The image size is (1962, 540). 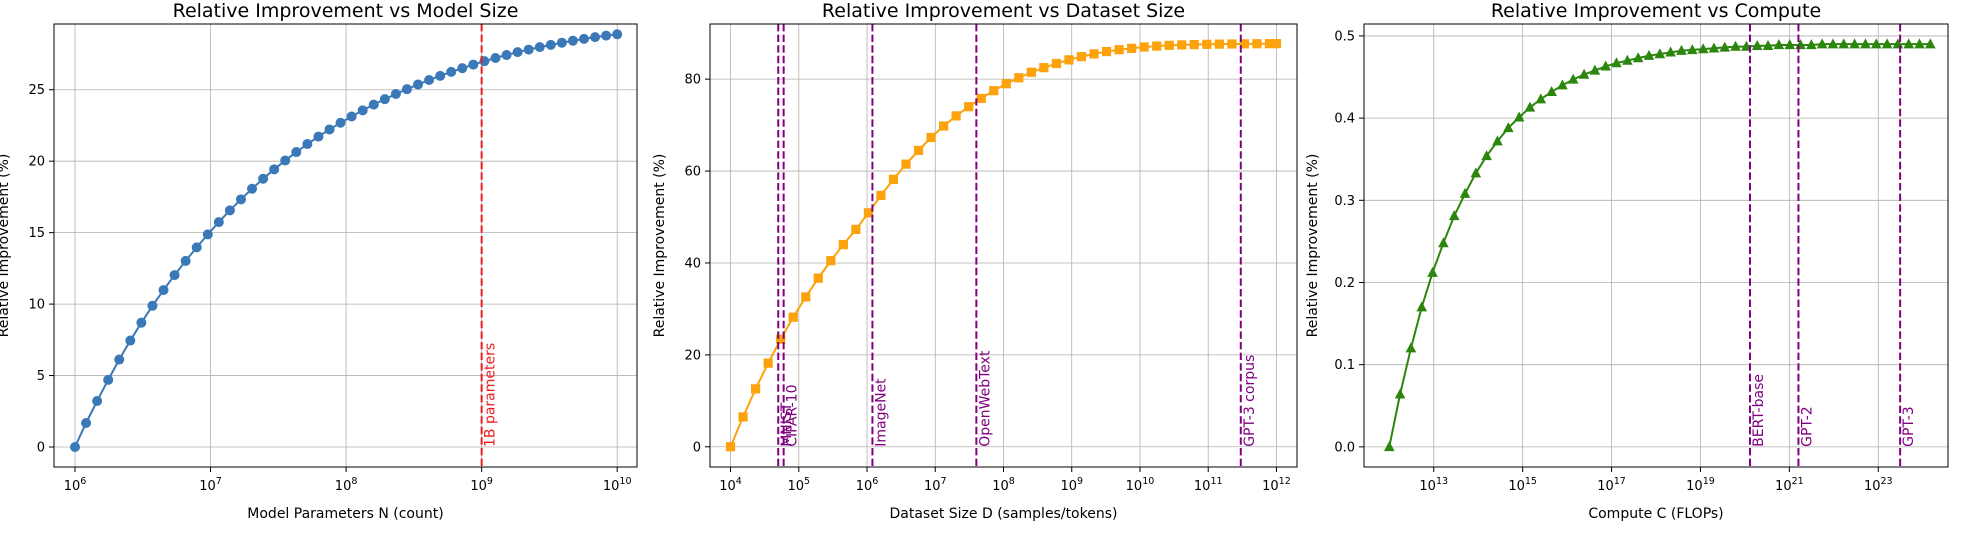 I want to click on y-tick-label: 0.2, so click(x=1344, y=283).